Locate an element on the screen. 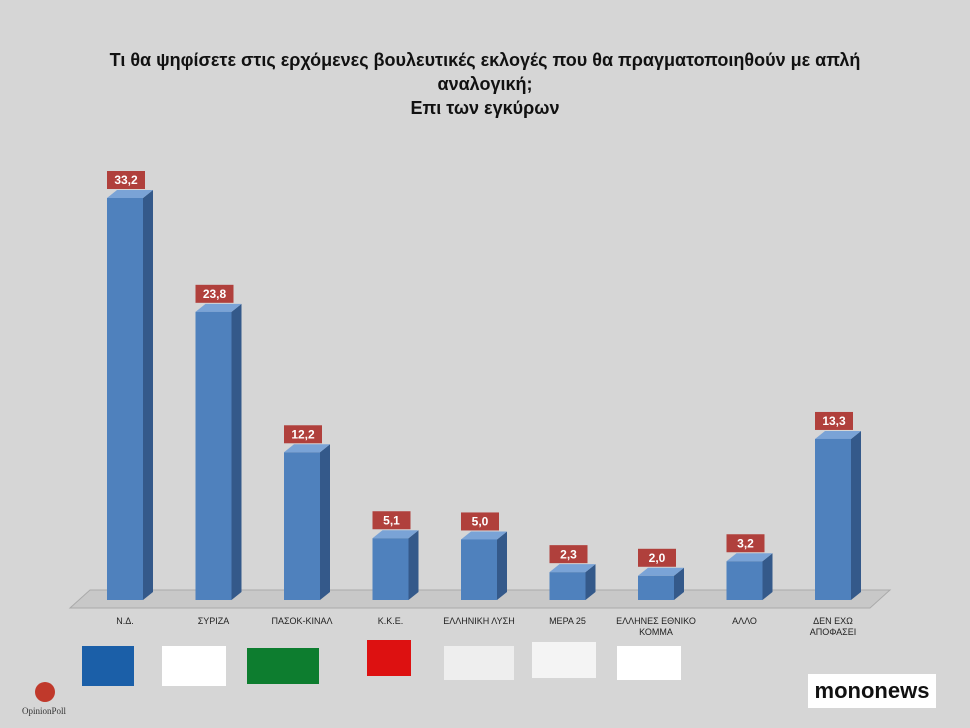 The height and width of the screenshot is (728, 970). chart-subtitle: Επι των εγκύρων is located at coordinates (485, 108).